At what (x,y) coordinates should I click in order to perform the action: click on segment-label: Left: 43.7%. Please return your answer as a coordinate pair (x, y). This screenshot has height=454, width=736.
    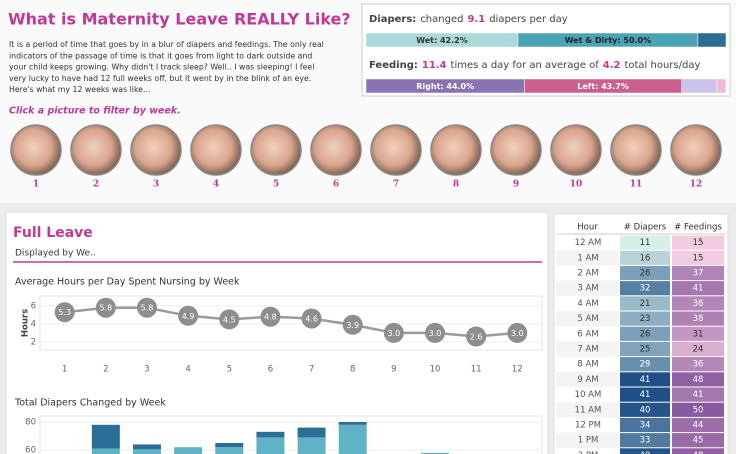
    Looking at the image, I should click on (603, 86).